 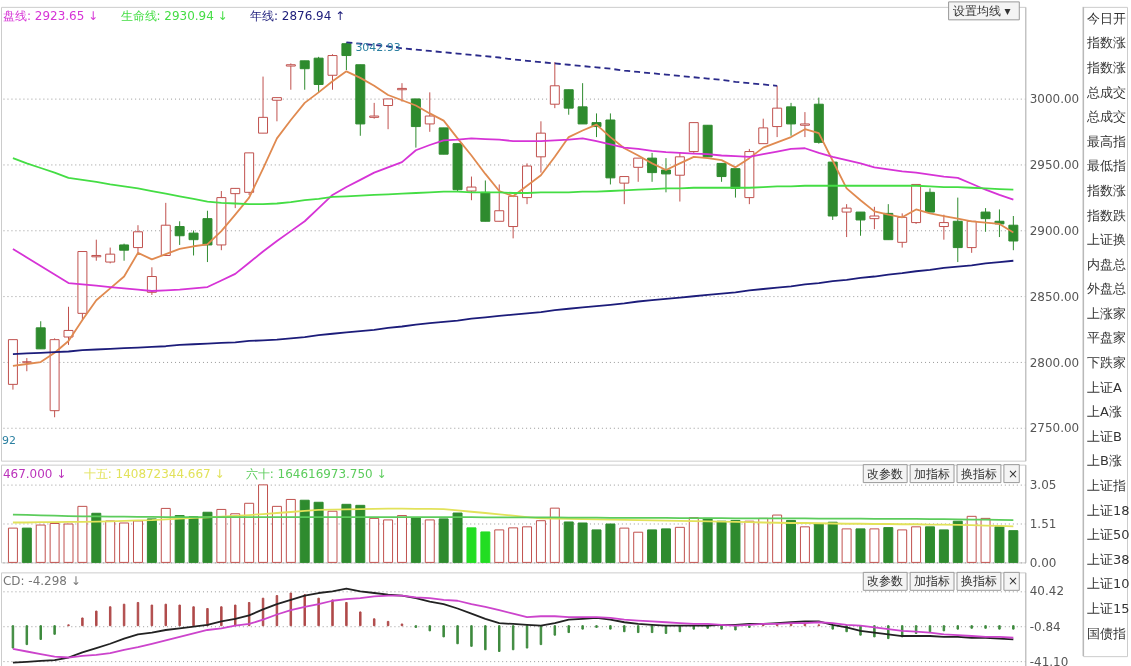 What do you see at coordinates (1107, 486) in the screenshot?
I see `text: 上证指` at bounding box center [1107, 486].